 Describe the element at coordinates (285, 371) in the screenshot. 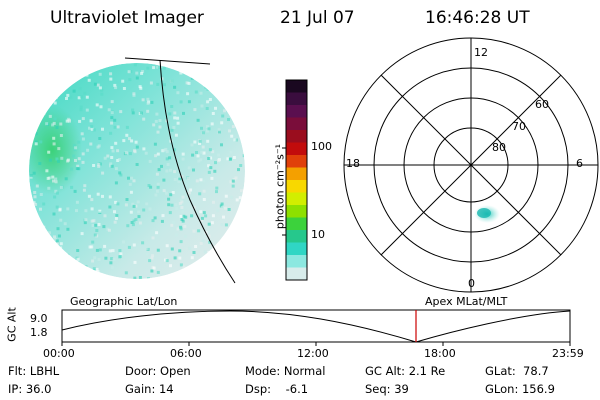

I see `info-mode: Mode: Normal` at that location.